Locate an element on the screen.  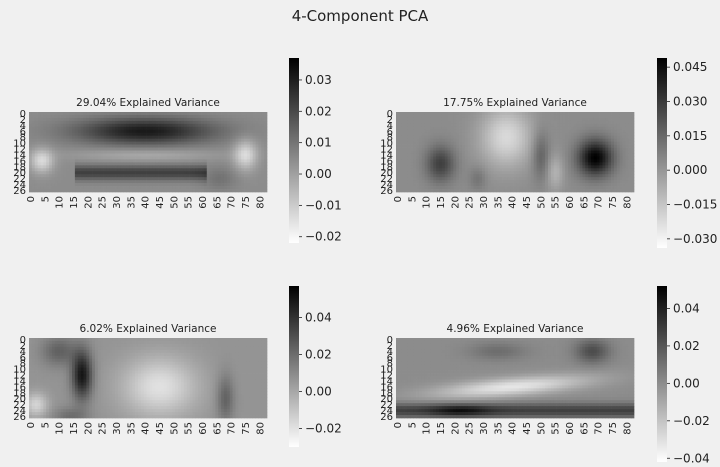
y-tick-label: 18 is located at coordinates (386, 167).